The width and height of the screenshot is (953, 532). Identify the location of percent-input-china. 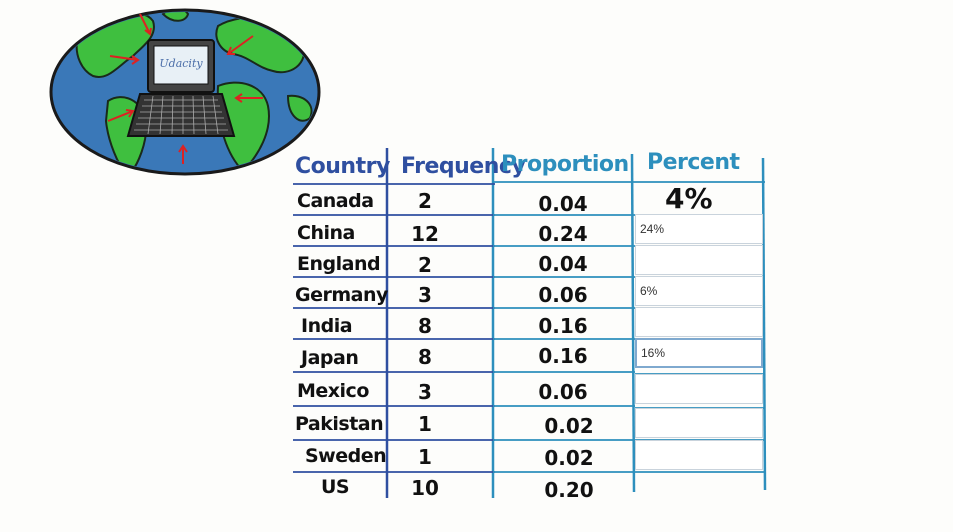
(699, 229).